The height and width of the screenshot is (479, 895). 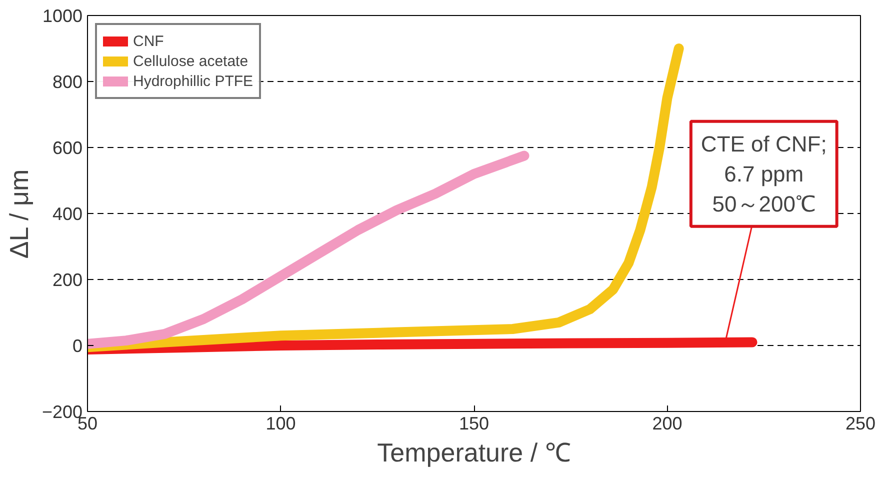 What do you see at coordinates (67, 214) in the screenshot?
I see `y-tick-label: 400` at bounding box center [67, 214].